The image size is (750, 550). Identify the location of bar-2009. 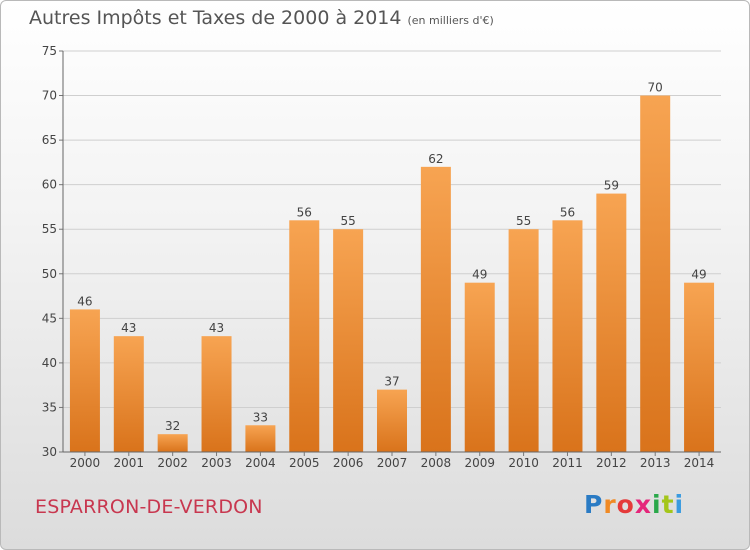
(479, 367).